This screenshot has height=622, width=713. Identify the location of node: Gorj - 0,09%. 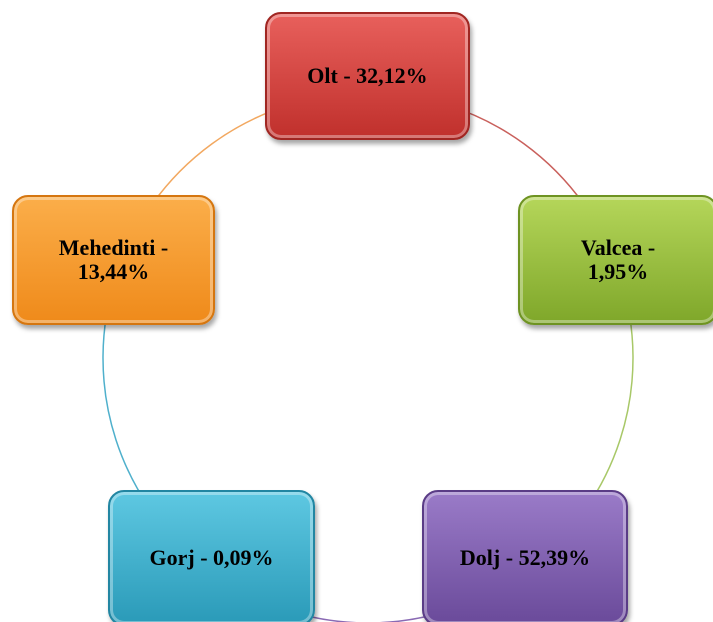
(211, 556).